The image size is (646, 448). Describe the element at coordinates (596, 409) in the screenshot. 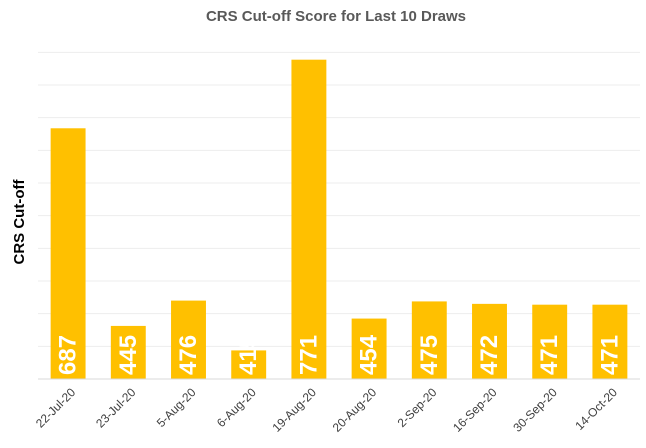

I see `x-tick-14-Oct-20: 14-Oct-20` at that location.